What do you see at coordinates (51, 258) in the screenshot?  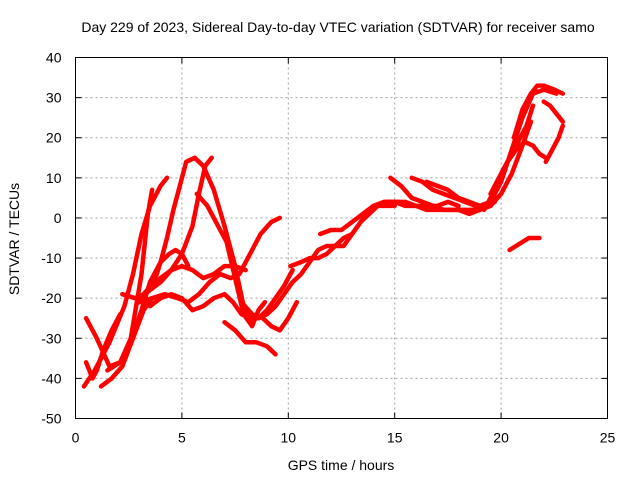 I see `y-tick-label: -10` at bounding box center [51, 258].